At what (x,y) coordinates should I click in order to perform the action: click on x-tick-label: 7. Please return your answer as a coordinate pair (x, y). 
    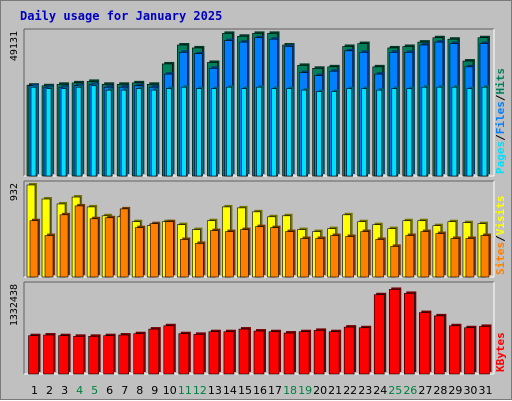
    Looking at the image, I should click on (124, 390).